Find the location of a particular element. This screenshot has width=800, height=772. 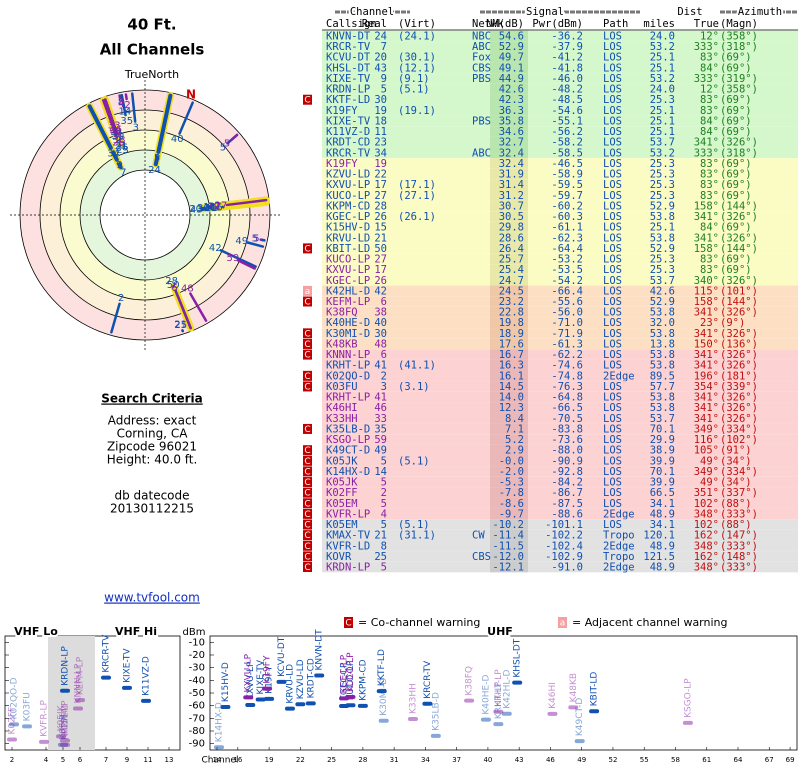

x-tick-label: 58 is located at coordinates (675, 760).